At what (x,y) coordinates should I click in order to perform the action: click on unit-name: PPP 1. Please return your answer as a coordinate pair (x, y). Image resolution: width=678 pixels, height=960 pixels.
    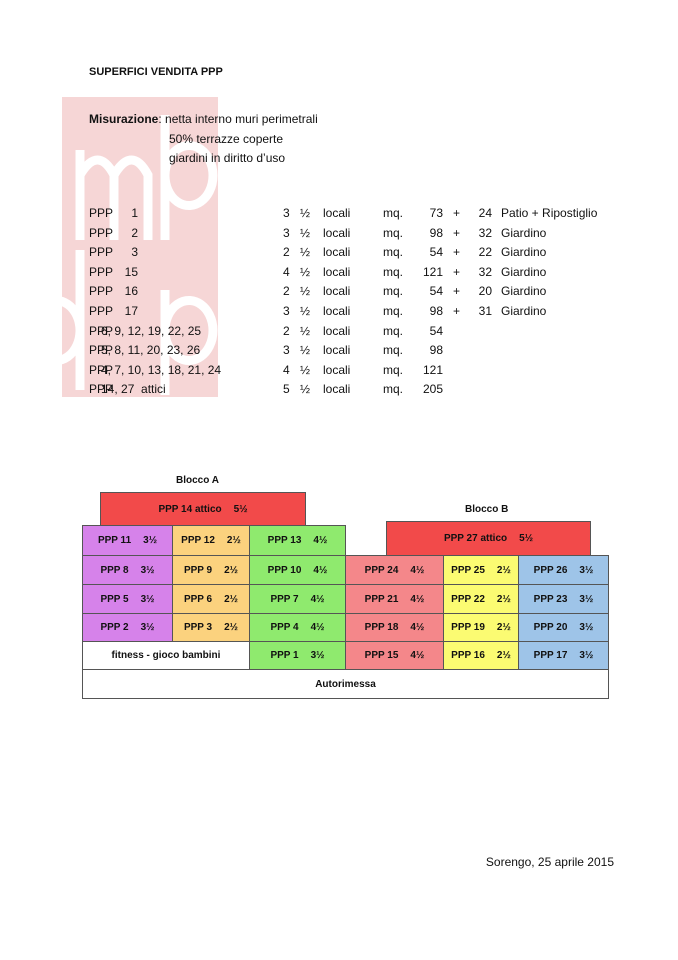
    Looking at the image, I should click on (284, 655).